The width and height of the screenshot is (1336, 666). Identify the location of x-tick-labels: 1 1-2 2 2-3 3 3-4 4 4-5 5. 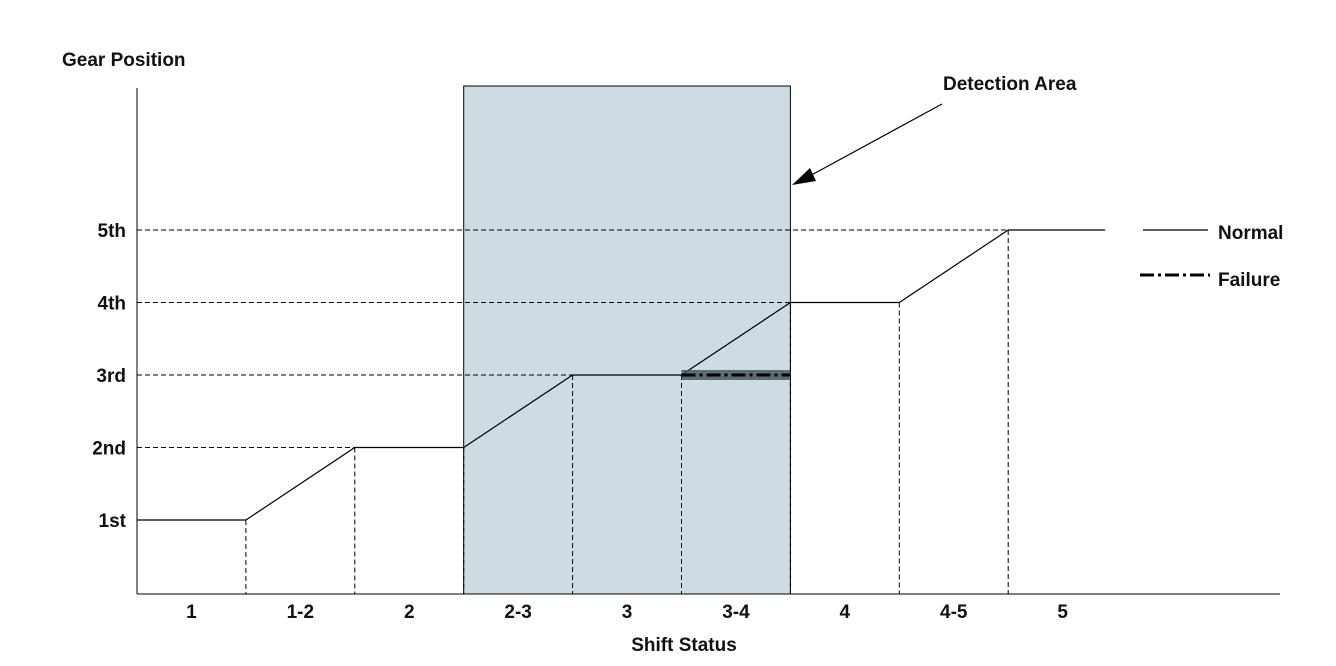
(627, 612).